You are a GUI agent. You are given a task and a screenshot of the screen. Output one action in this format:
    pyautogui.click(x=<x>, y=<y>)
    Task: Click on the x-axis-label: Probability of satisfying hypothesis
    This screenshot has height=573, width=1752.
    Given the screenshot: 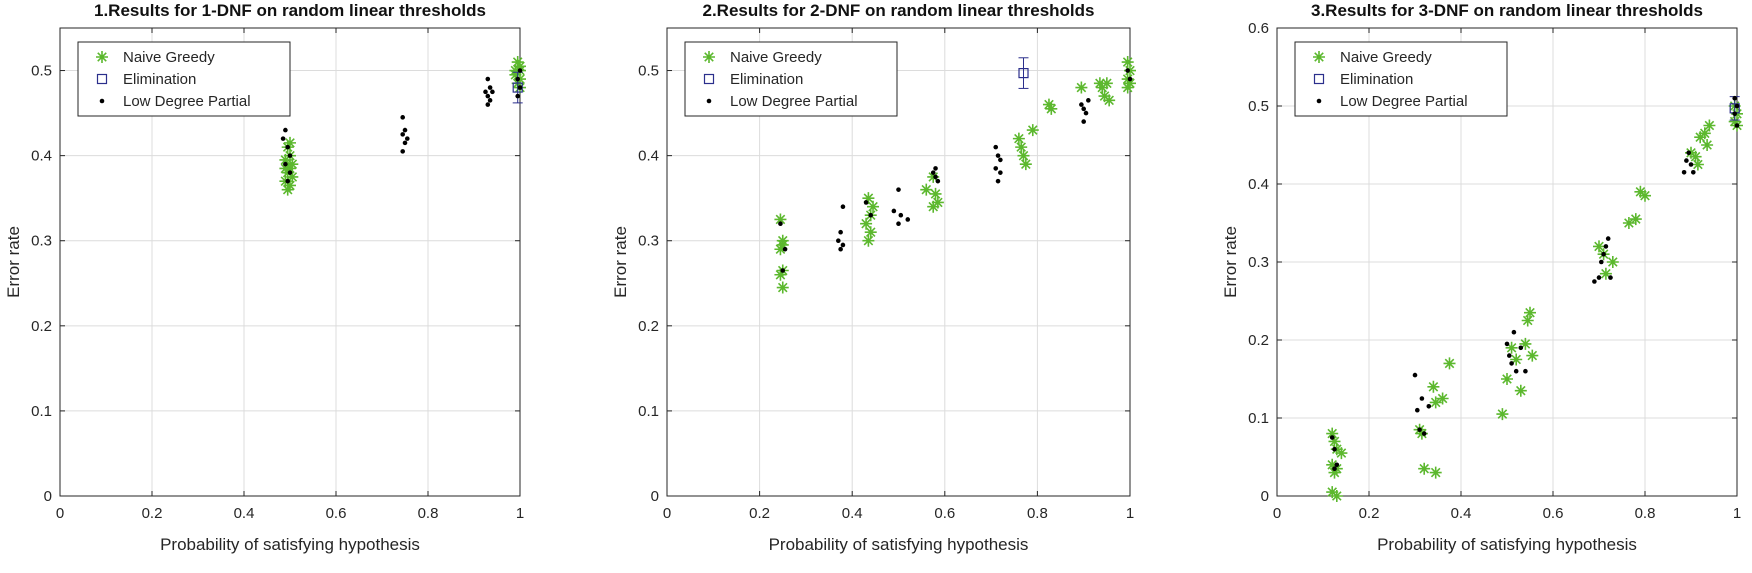 What is the action you would take?
    pyautogui.click(x=1507, y=544)
    